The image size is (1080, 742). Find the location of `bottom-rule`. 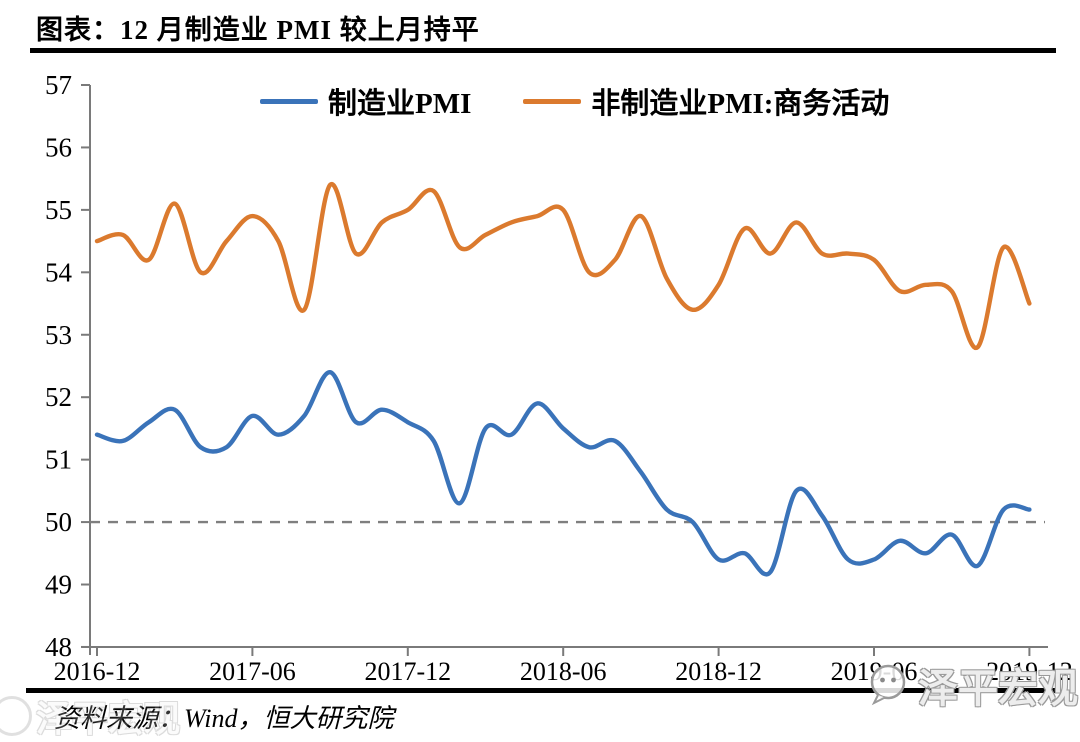

bottom-rule is located at coordinates (542, 690).